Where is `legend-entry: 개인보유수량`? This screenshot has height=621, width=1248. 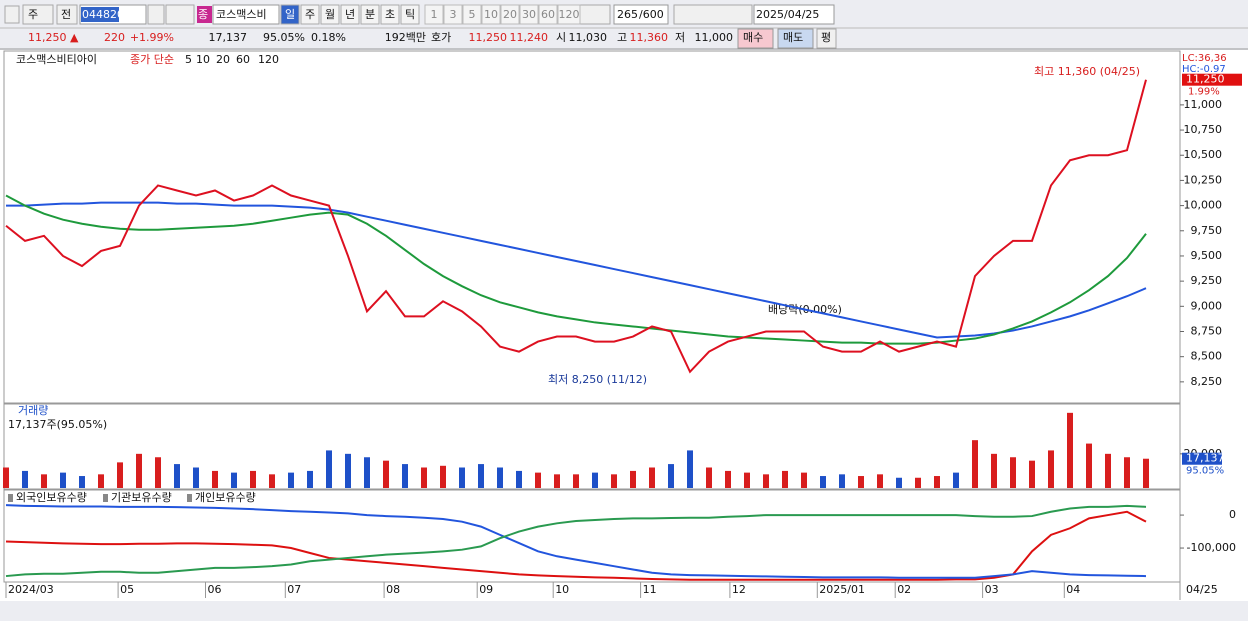 legend-entry: 개인보유수량 is located at coordinates (225, 497).